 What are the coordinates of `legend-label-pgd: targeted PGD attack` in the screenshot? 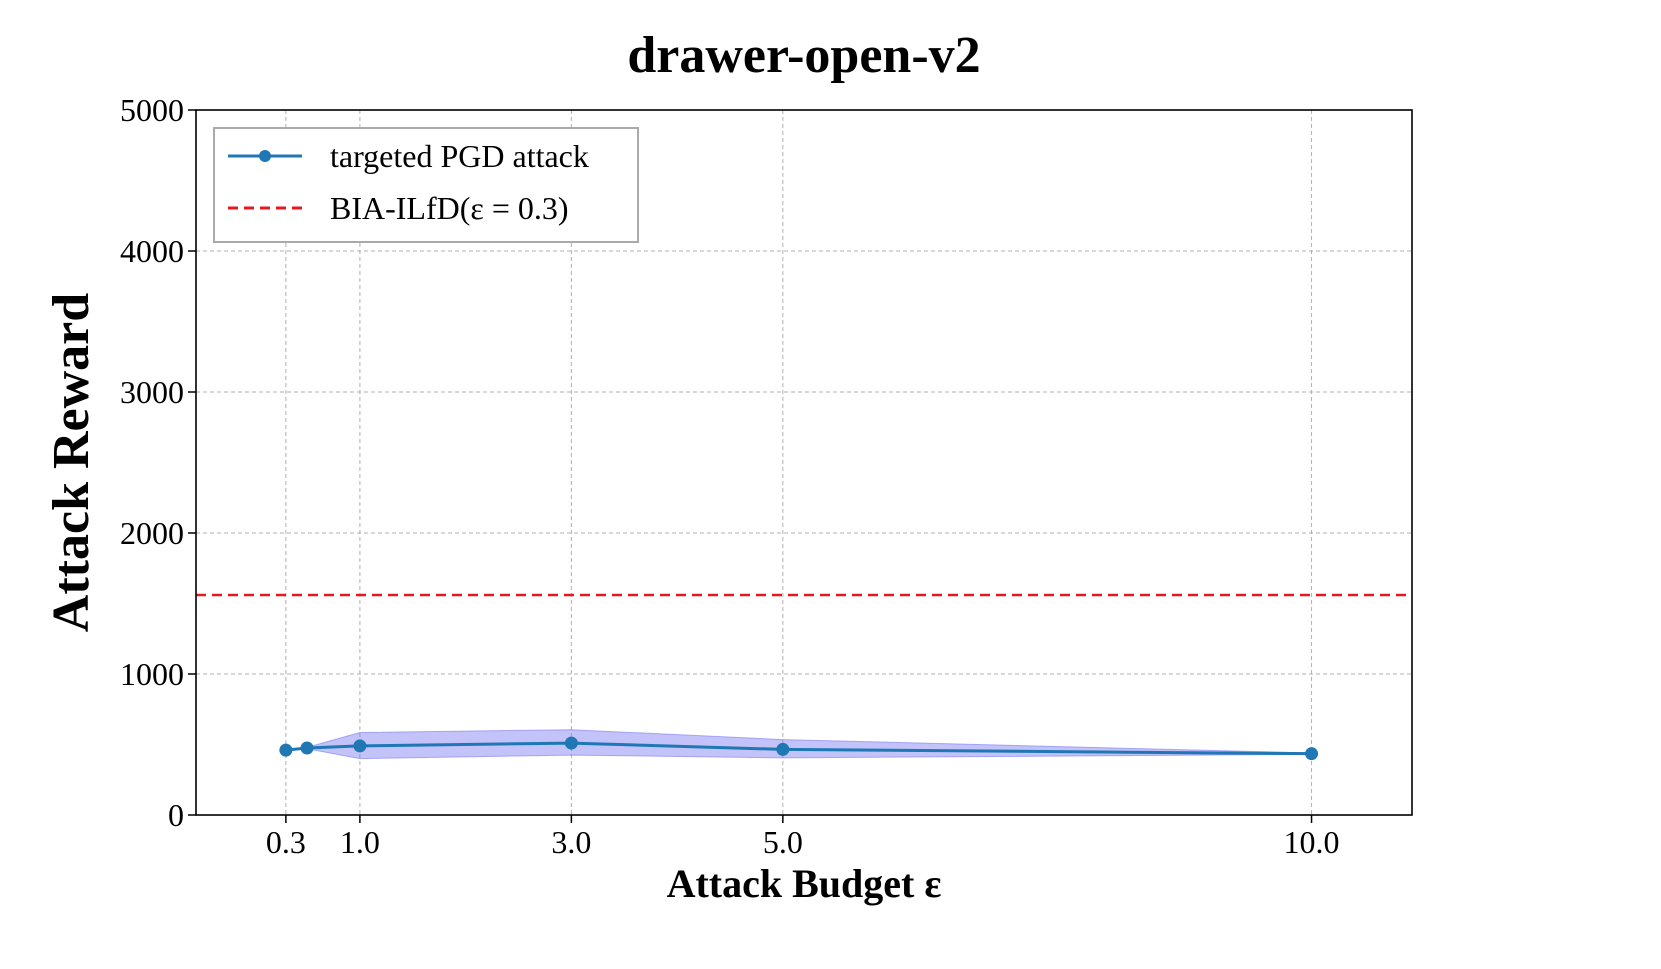 It's located at (459, 156).